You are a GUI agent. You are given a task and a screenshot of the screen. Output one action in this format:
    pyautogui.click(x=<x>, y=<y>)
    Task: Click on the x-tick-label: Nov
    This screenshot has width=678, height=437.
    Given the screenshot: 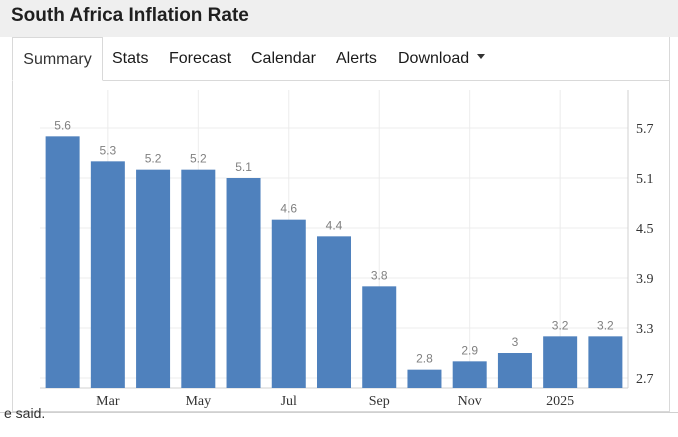 What is the action you would take?
    pyautogui.click(x=470, y=401)
    